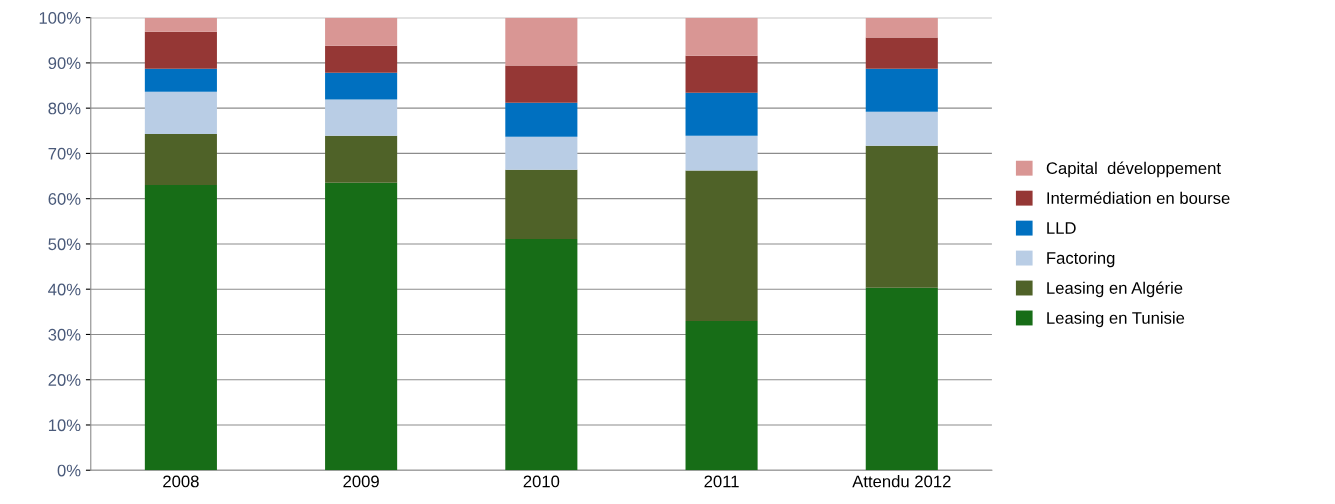  I want to click on y-tick-label: 100%, so click(60, 18).